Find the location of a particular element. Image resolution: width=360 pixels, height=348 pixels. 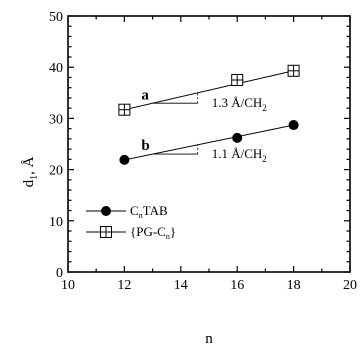

fit-line-cntab is located at coordinates (209, 142).